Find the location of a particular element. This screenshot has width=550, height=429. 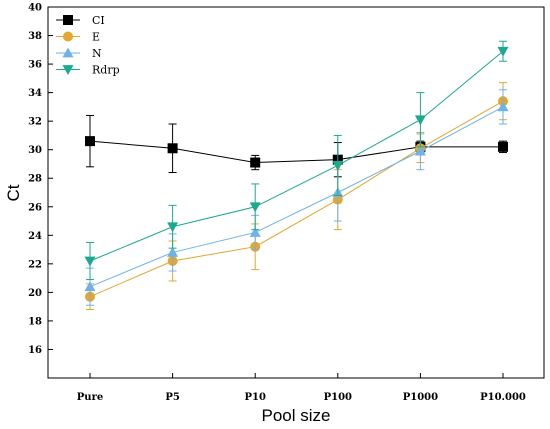

series-ci is located at coordinates (296, 146).